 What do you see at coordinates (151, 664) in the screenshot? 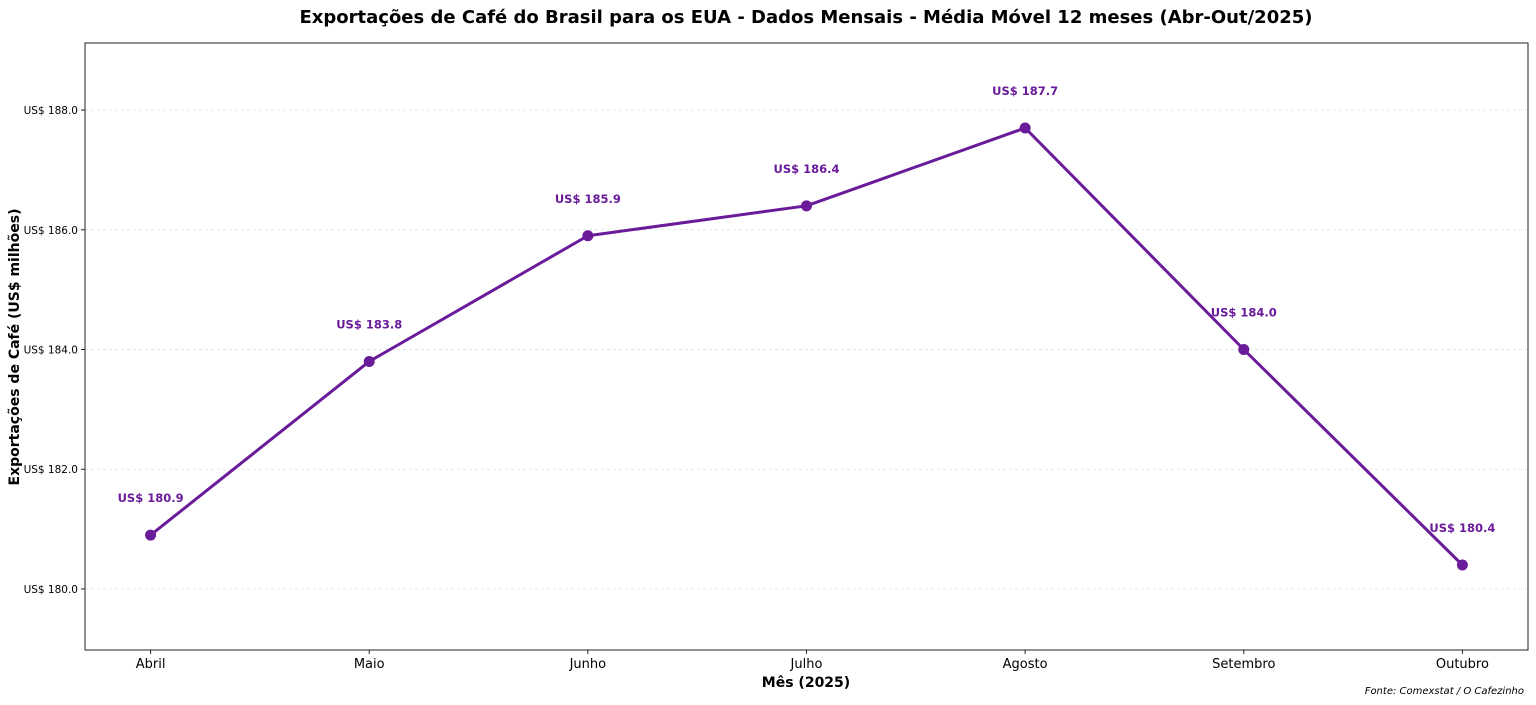
I see `x-tick-label: Abril` at bounding box center [151, 664].